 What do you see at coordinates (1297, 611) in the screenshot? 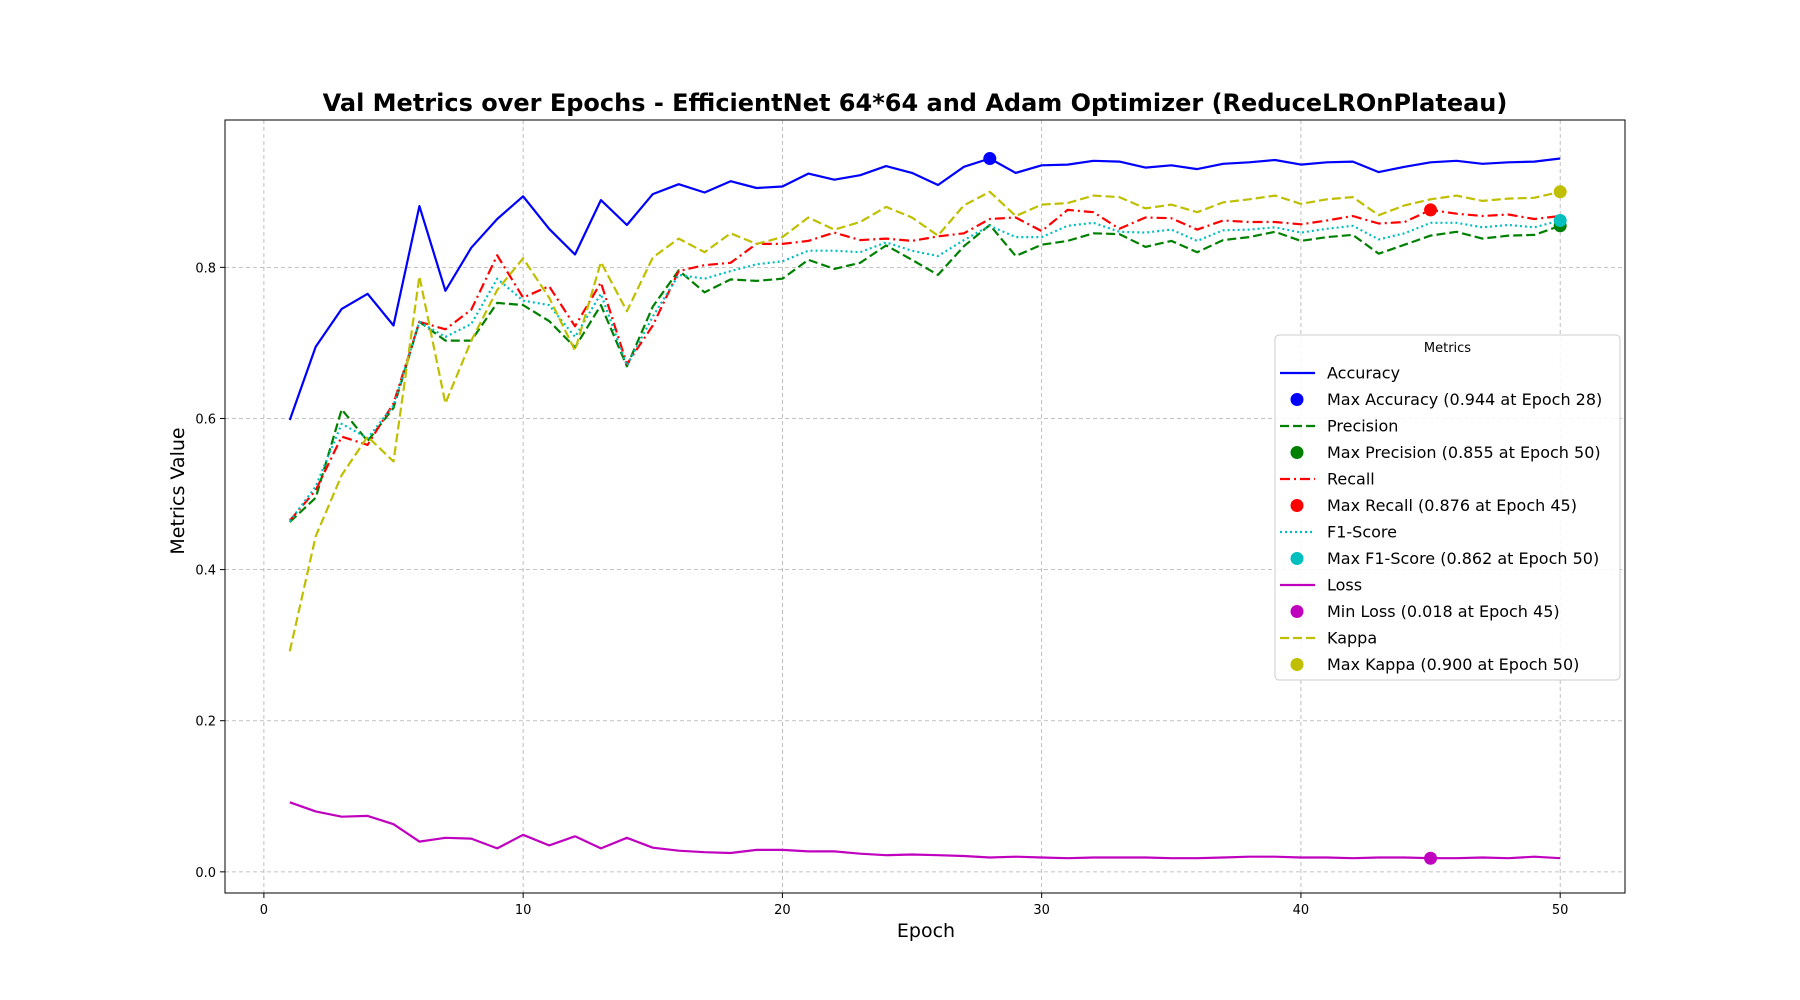
I see `legend-marker-loss` at bounding box center [1297, 611].